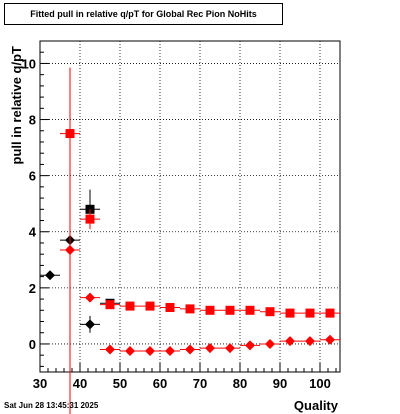 This screenshot has width=400, height=414. What do you see at coordinates (29, 63) in the screenshot?
I see `y-tick-label: 10` at bounding box center [29, 63].